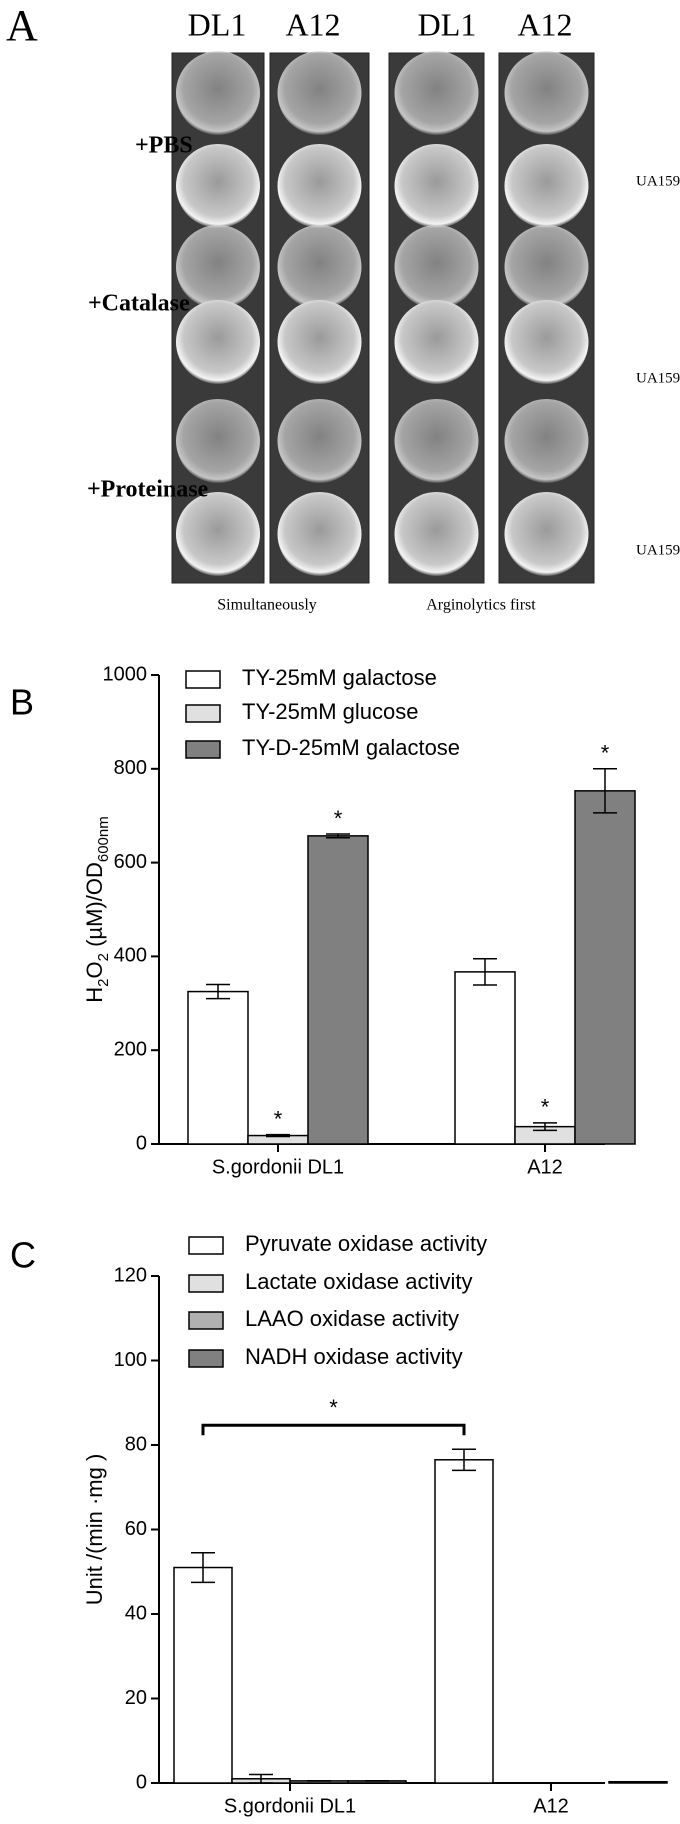 The height and width of the screenshot is (1824, 680). I want to click on y-tick-label: 400, so click(130, 956).